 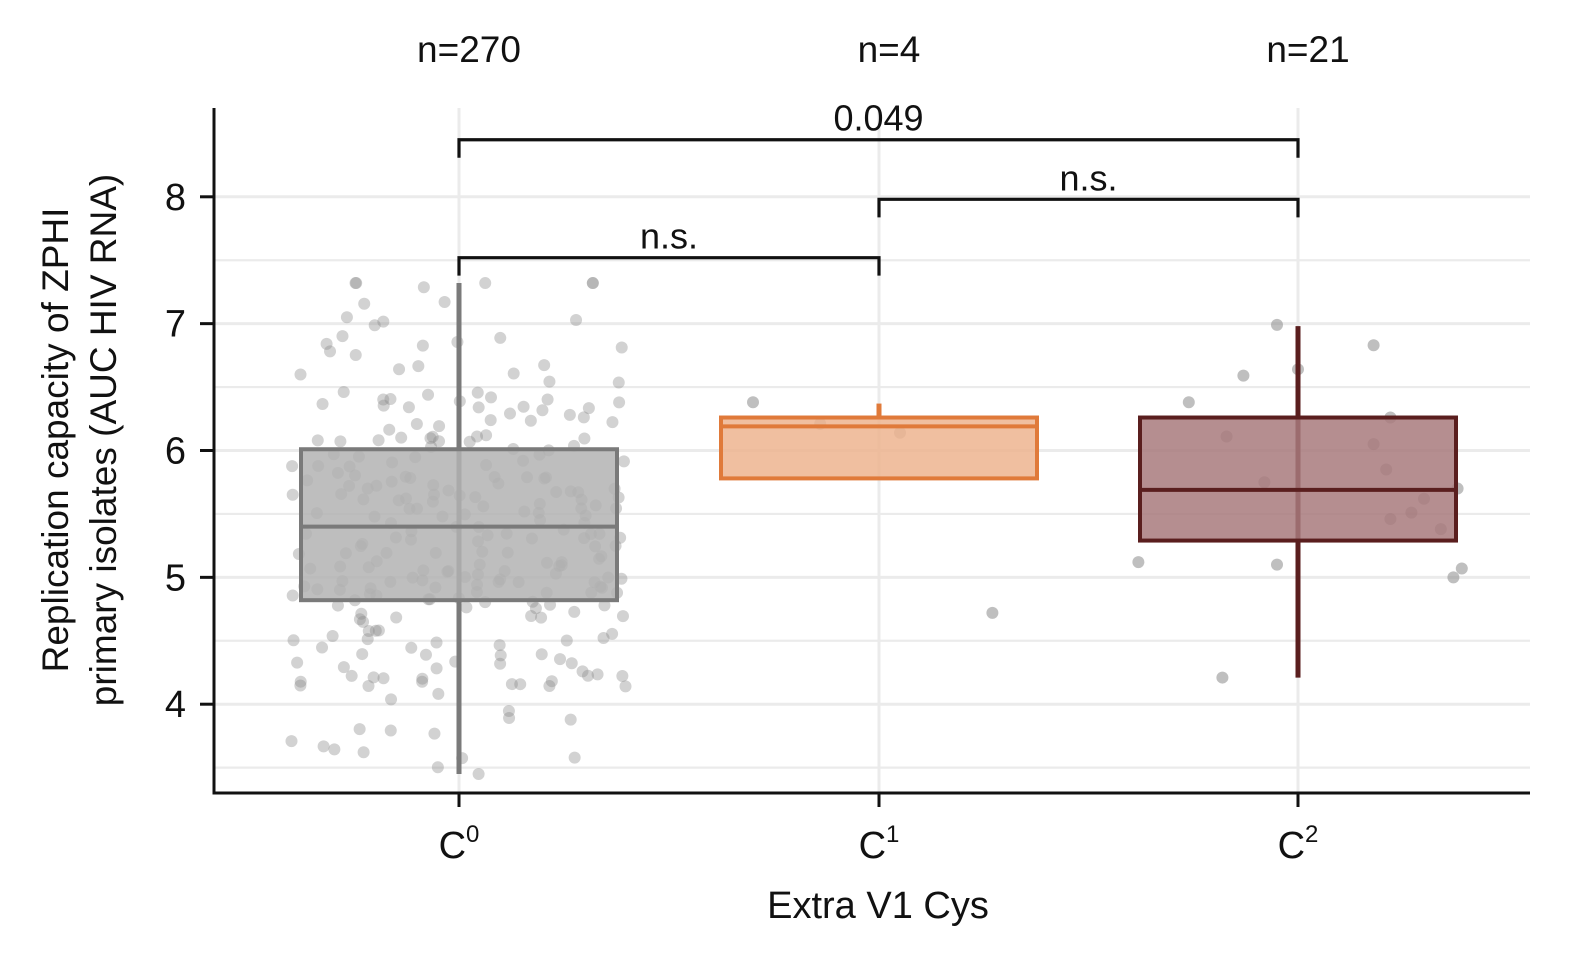 I want to click on x-tick-label: C2, so click(x=1298, y=844).